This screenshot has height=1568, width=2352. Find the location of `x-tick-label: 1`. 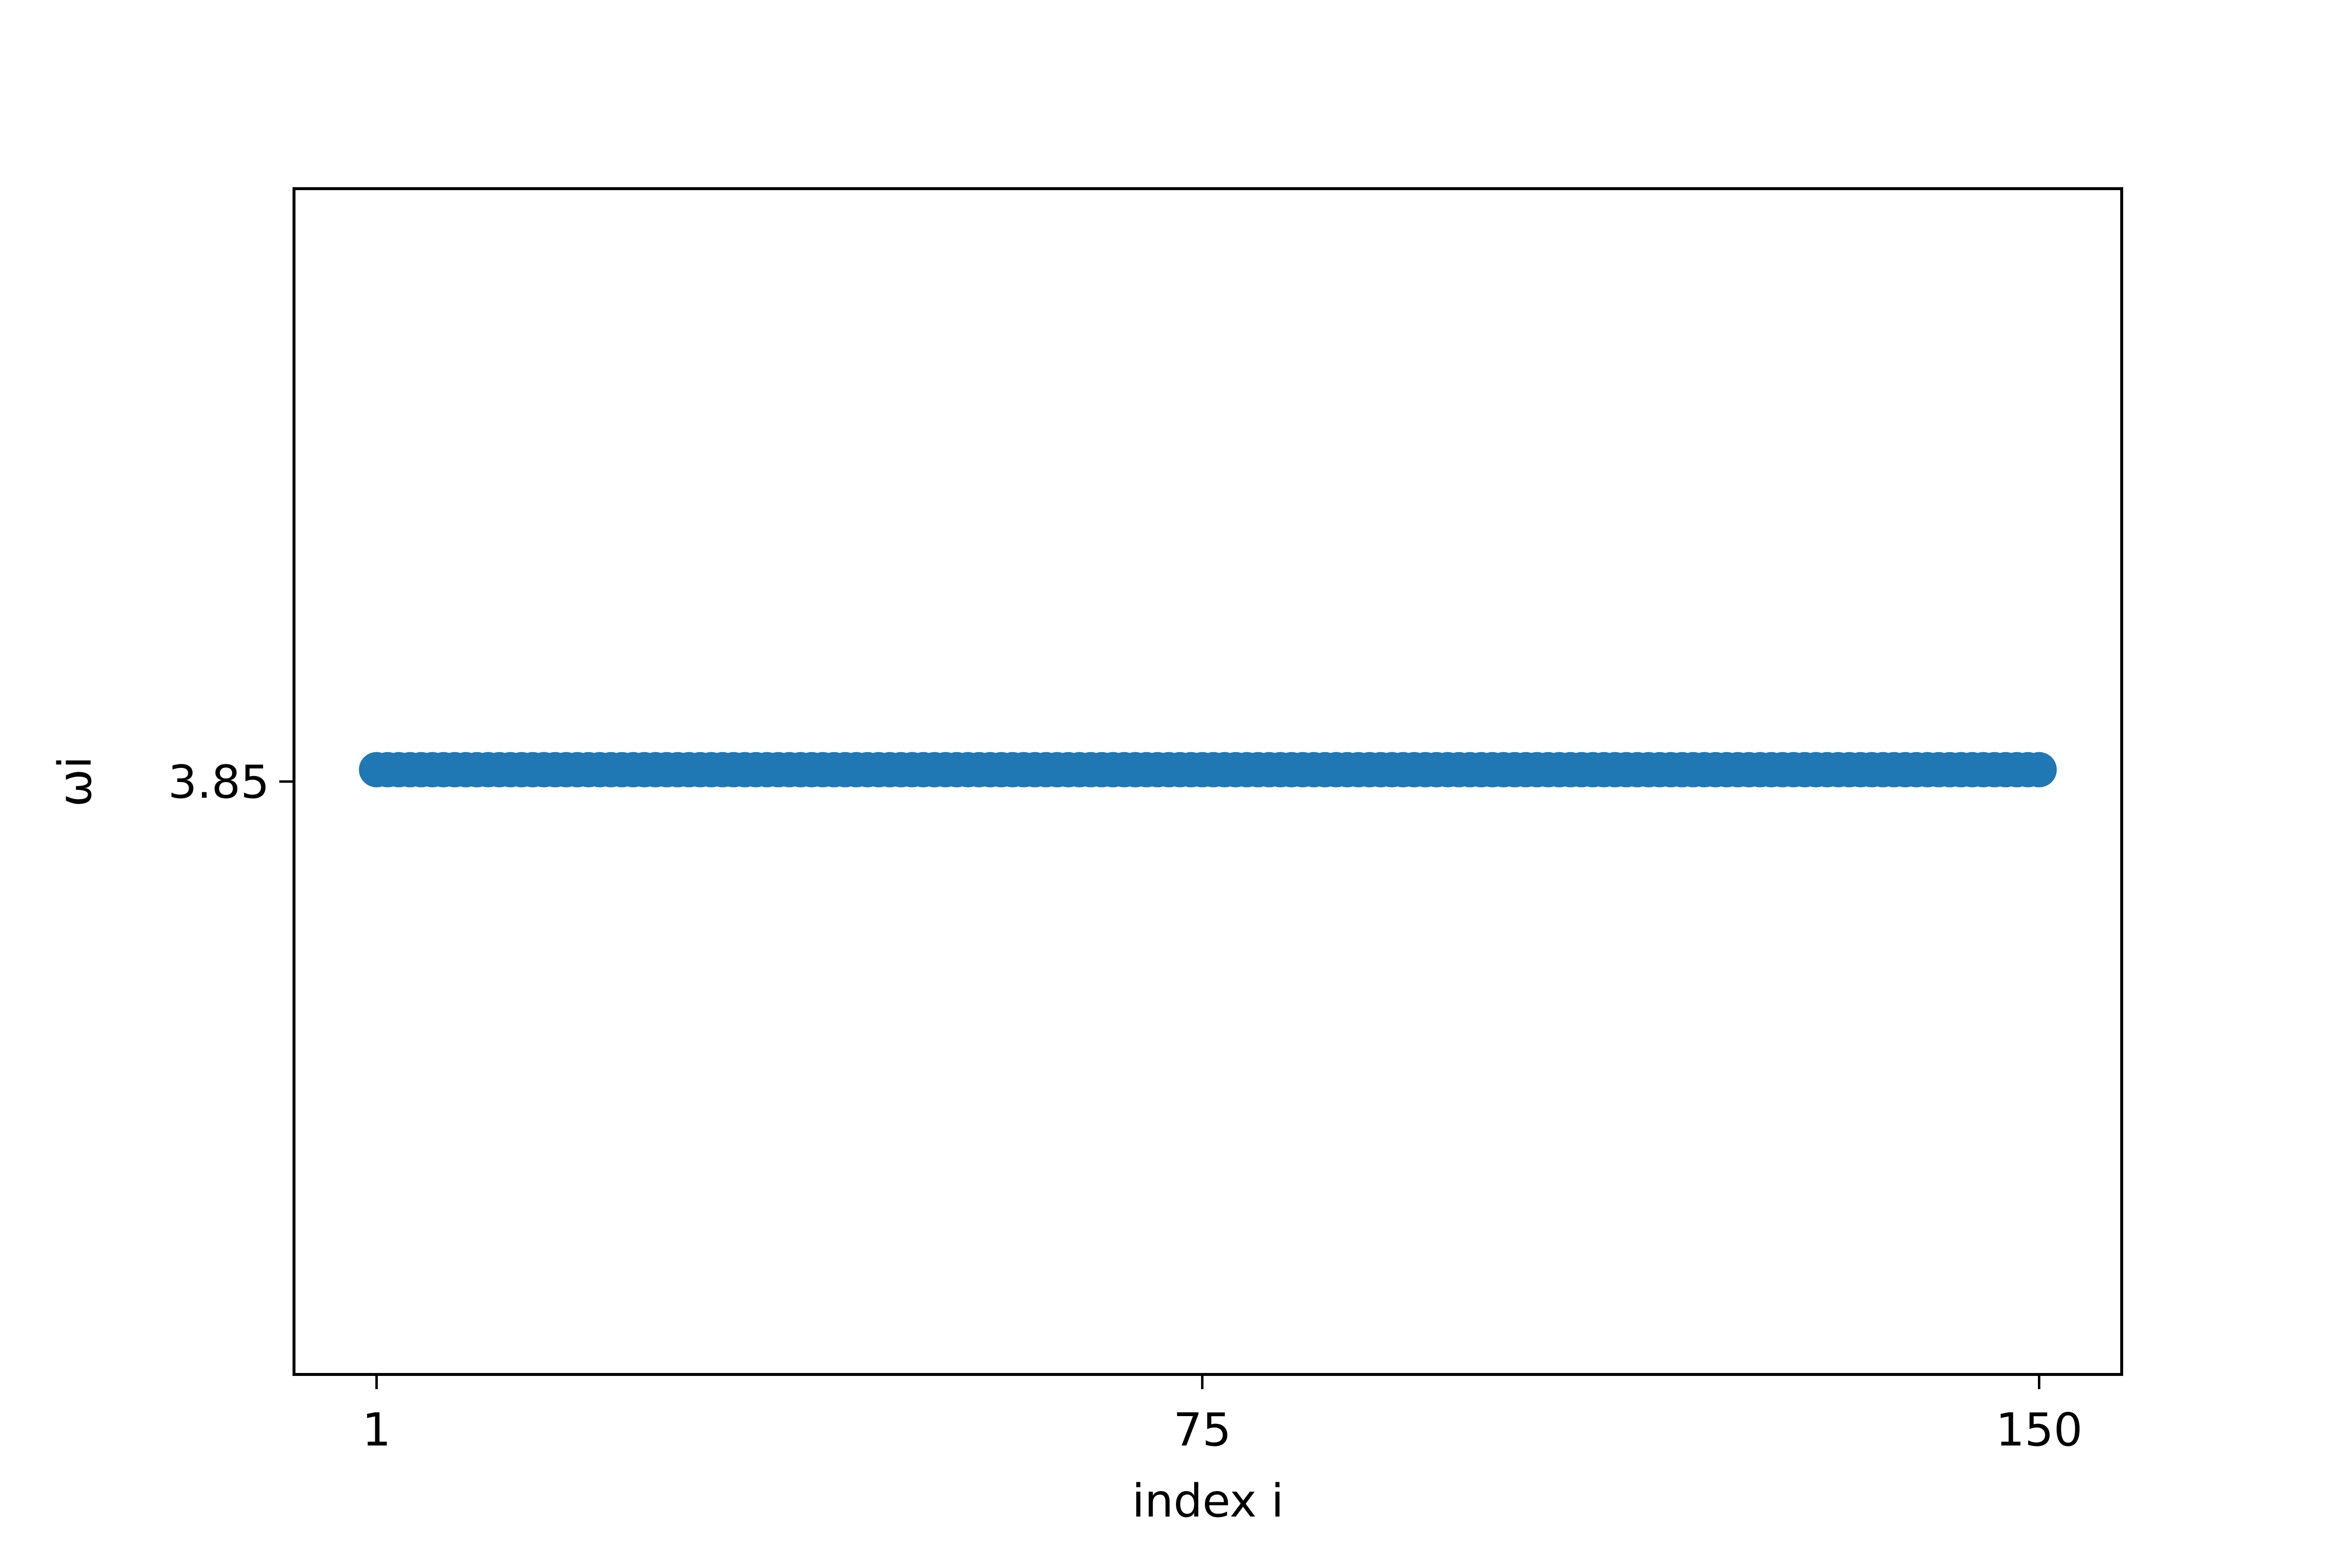

x-tick-label: 1 is located at coordinates (376, 1429).